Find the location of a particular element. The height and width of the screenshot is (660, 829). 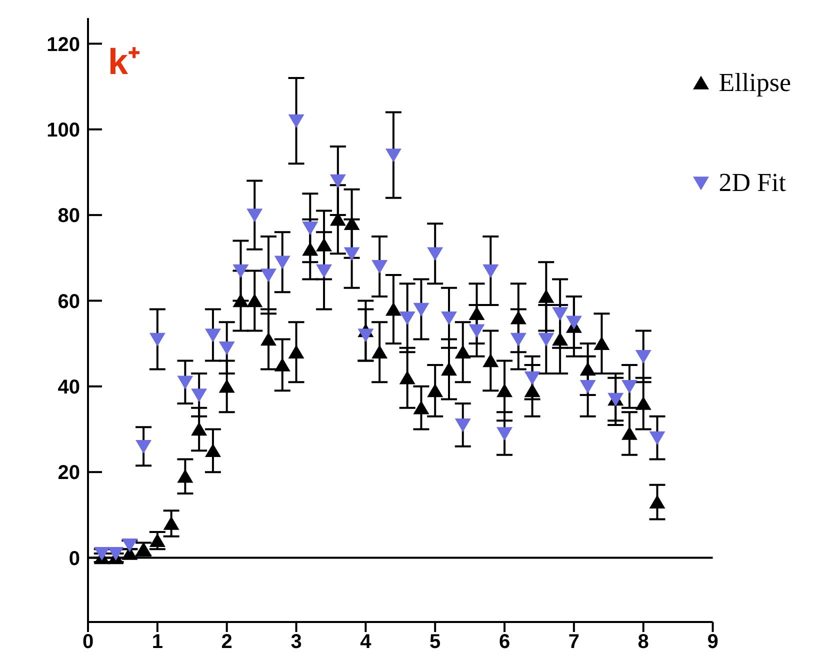

x-tick-label: 8 is located at coordinates (643, 642).